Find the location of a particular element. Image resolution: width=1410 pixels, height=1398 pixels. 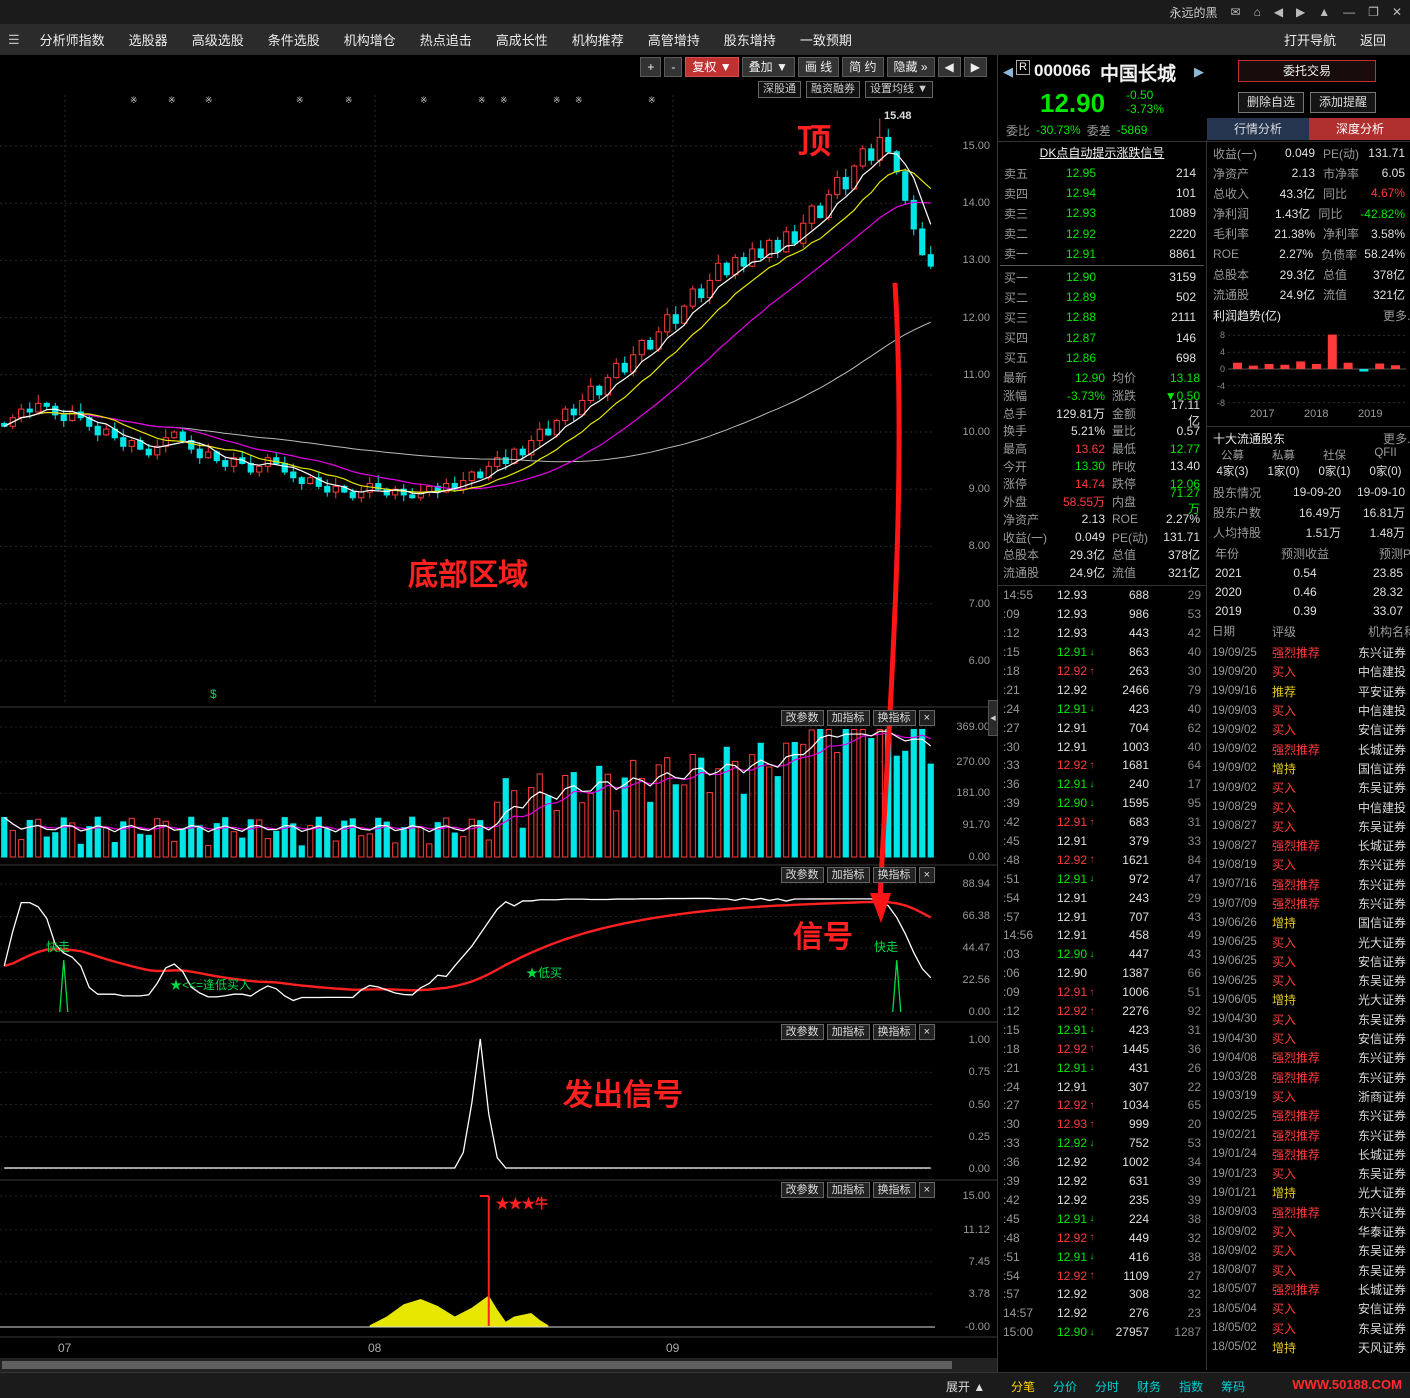

chart-toolbar-button-5: 简 约 is located at coordinates (863, 67).